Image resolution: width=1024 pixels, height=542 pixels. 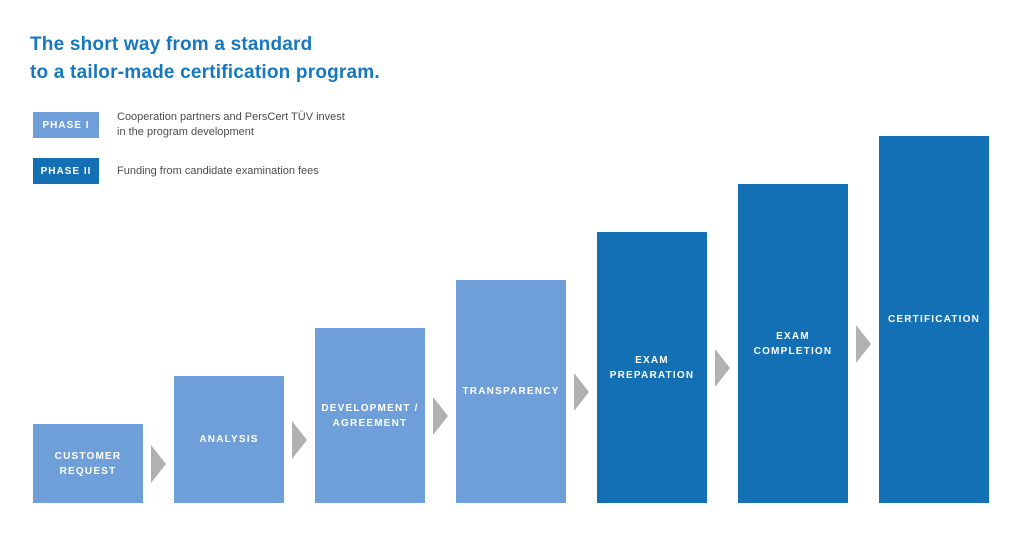 What do you see at coordinates (205, 72) in the screenshot?
I see `diagram-title-line2: to a tailor-made certification program.` at bounding box center [205, 72].